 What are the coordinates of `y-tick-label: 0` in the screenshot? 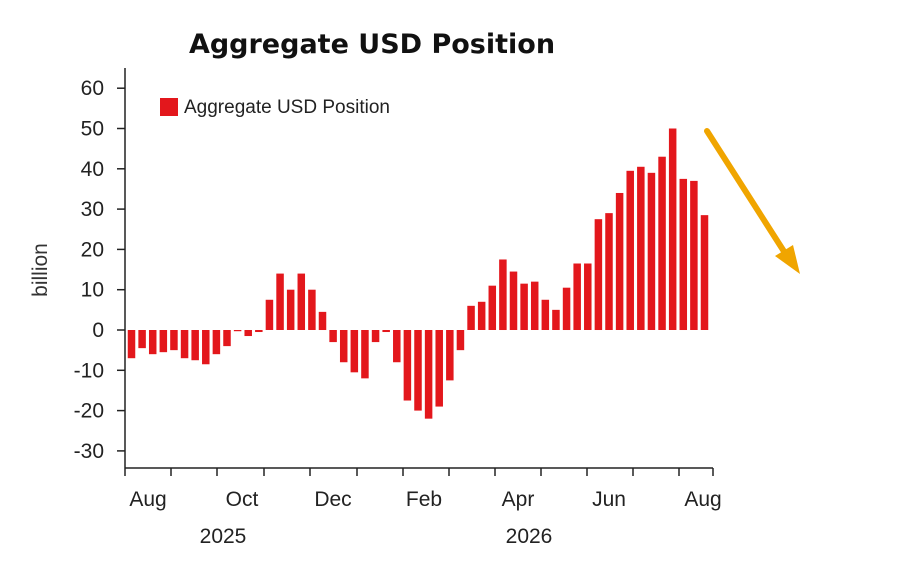 It's located at (98, 330).